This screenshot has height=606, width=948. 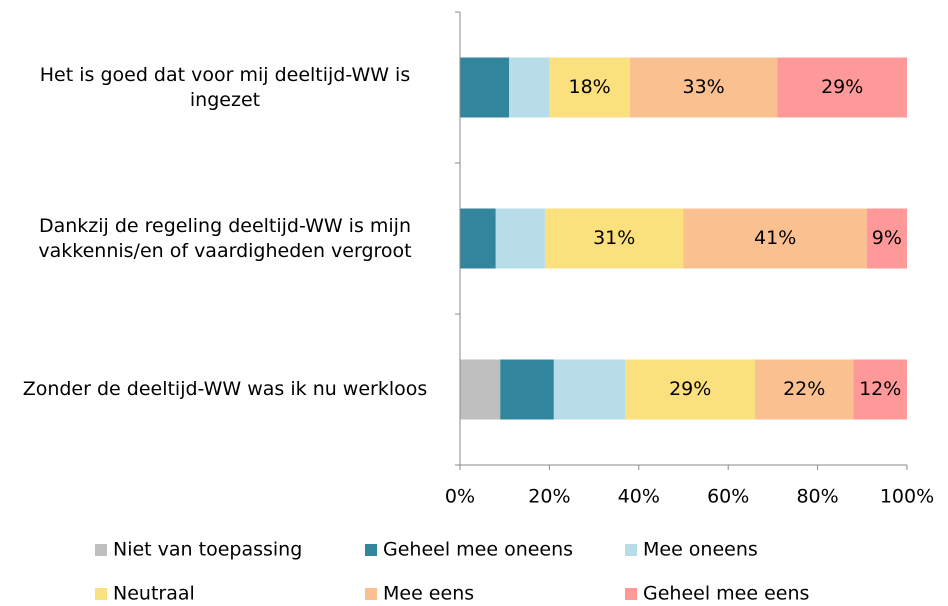 What do you see at coordinates (154, 594) in the screenshot?
I see `legend-label: Neutraal` at bounding box center [154, 594].